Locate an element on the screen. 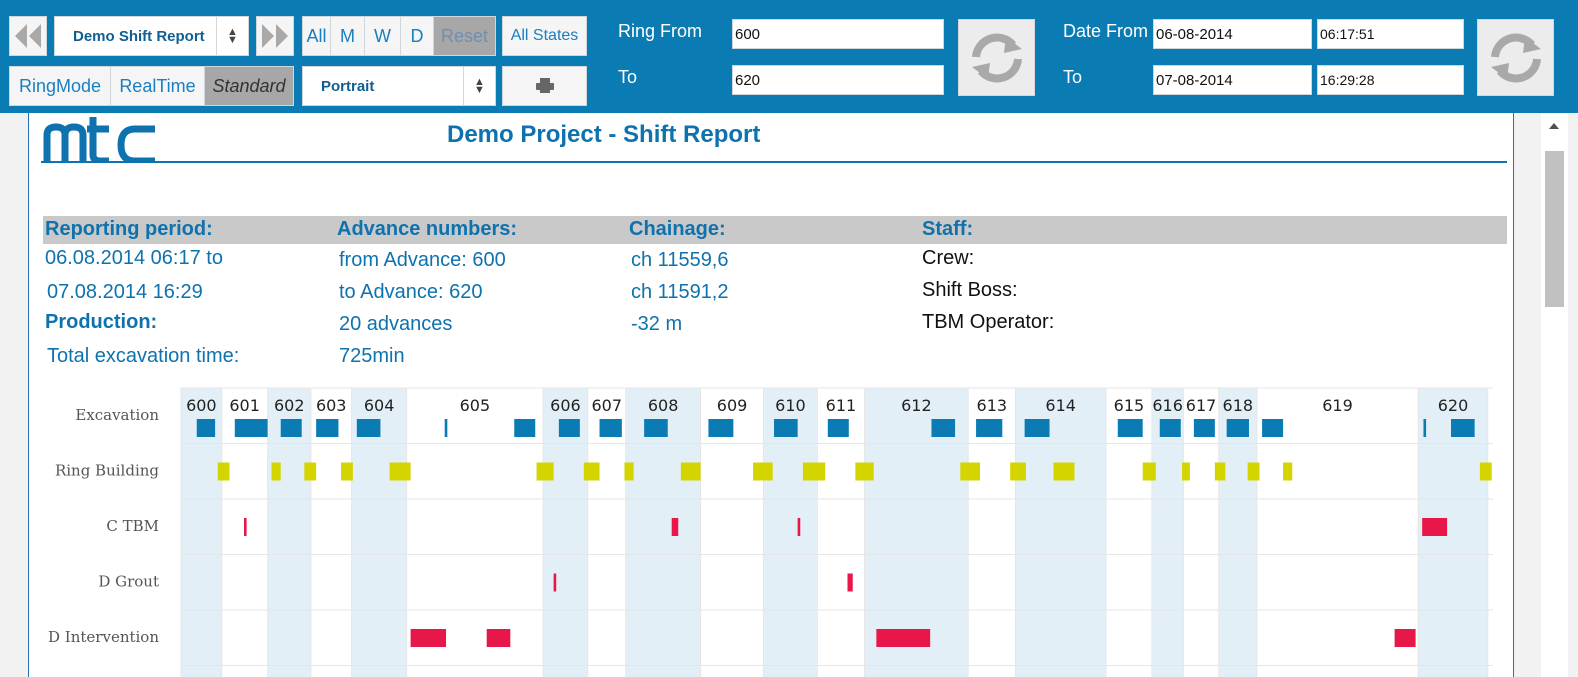 The width and height of the screenshot is (1578, 677). real-time-button: RealTime is located at coordinates (157, 86).